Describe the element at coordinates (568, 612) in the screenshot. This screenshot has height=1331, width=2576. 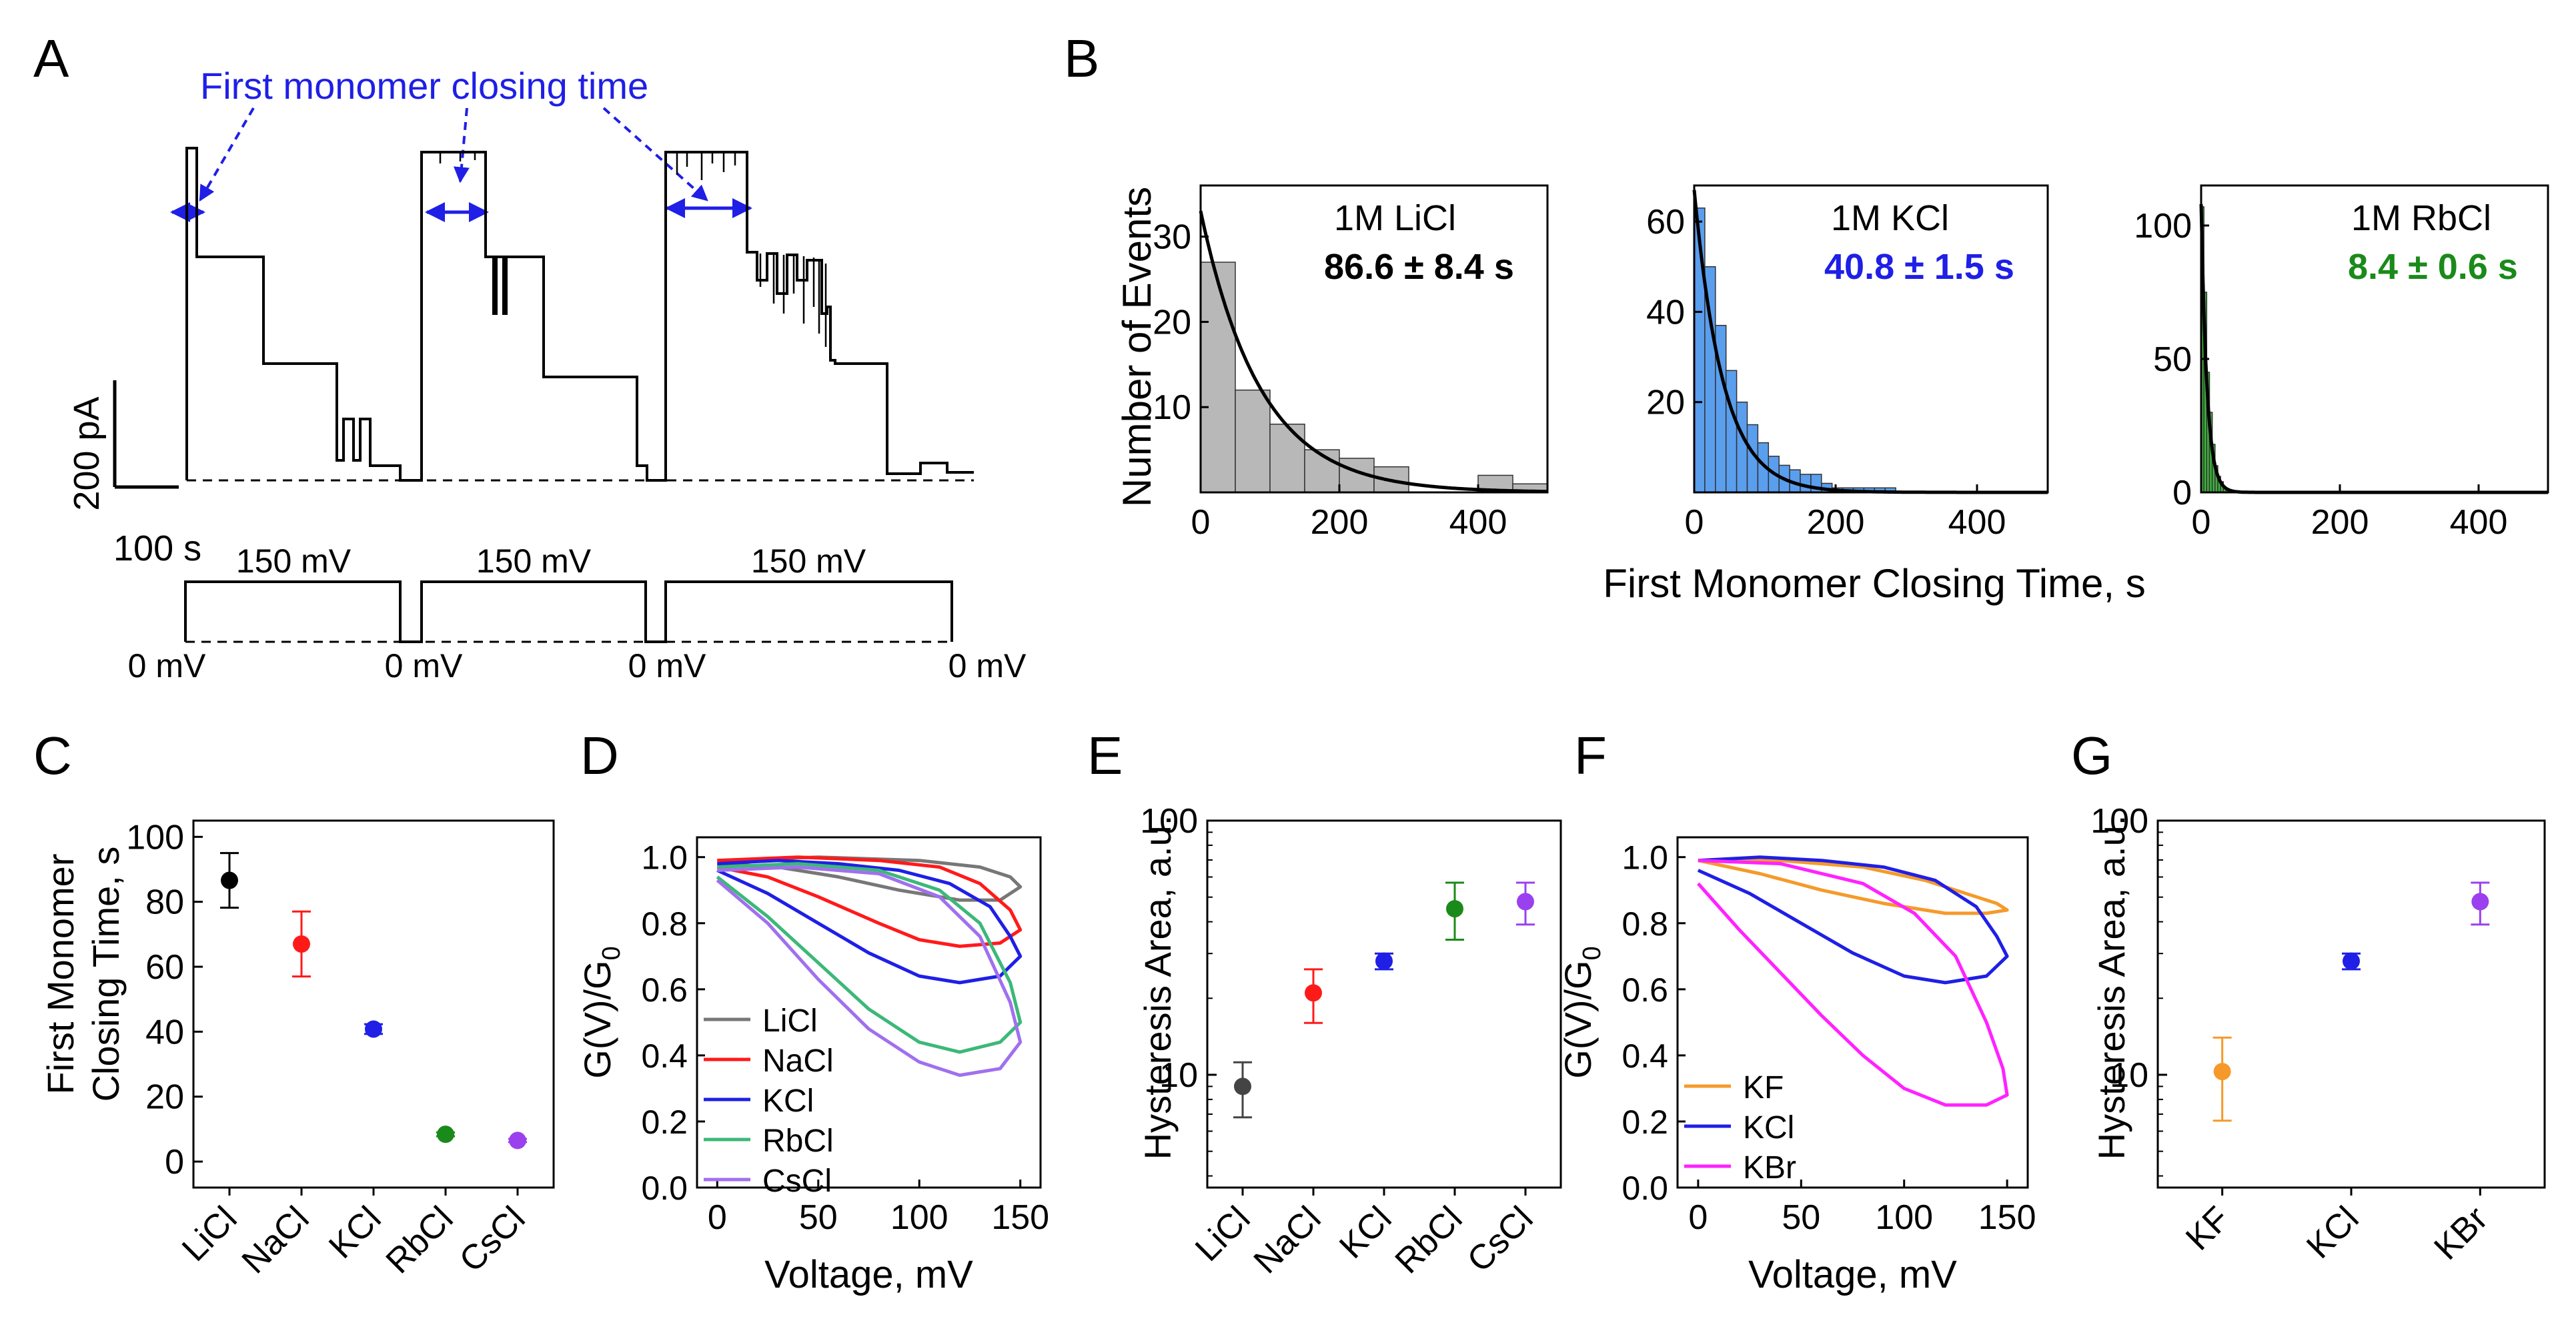
I see `voltage-protocol` at that location.